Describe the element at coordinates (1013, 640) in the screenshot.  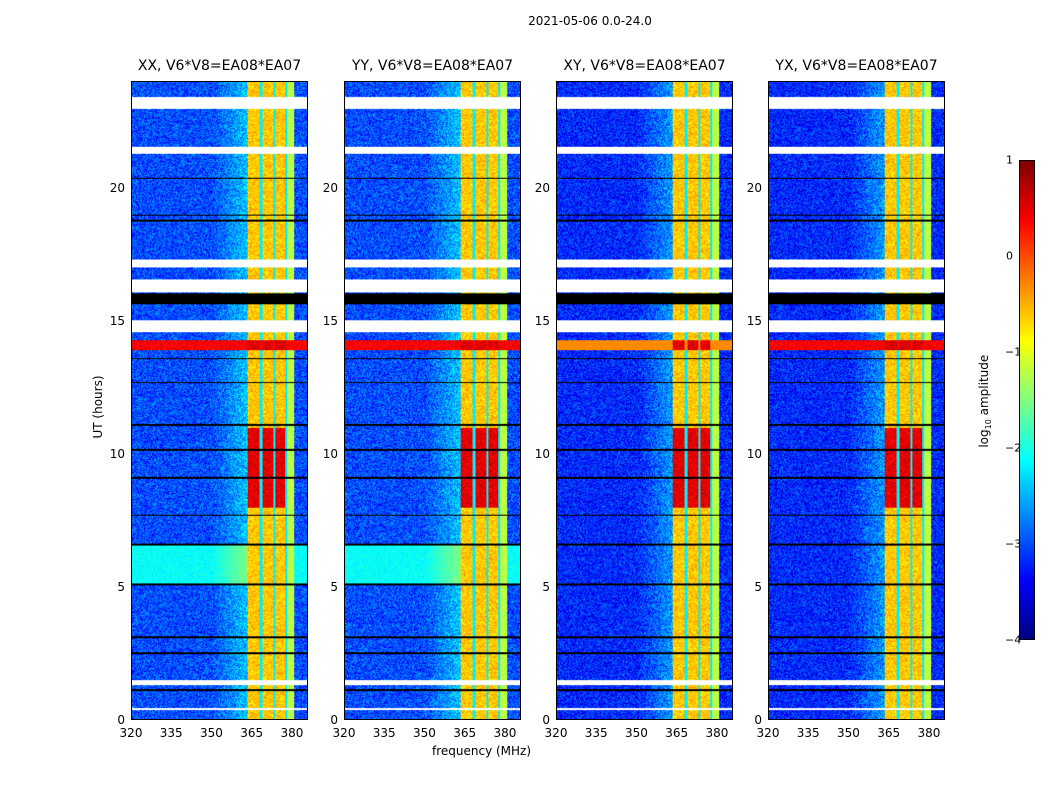
I see `colorbar-tick-label: −4` at that location.